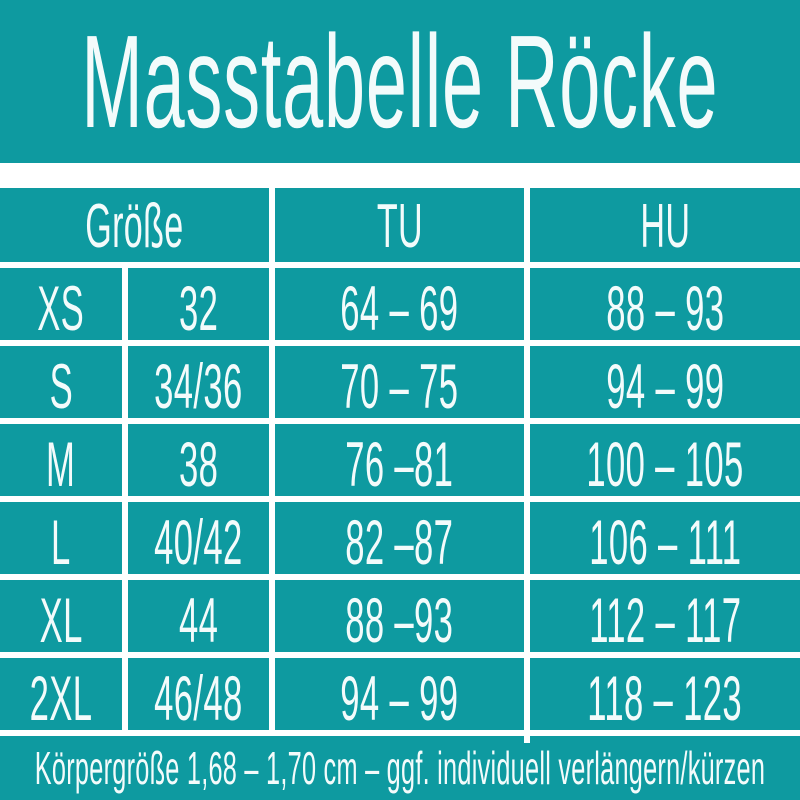 The height and width of the screenshot is (800, 800). What do you see at coordinates (665, 543) in the screenshot?
I see `hu-value: 106 – 111` at bounding box center [665, 543].